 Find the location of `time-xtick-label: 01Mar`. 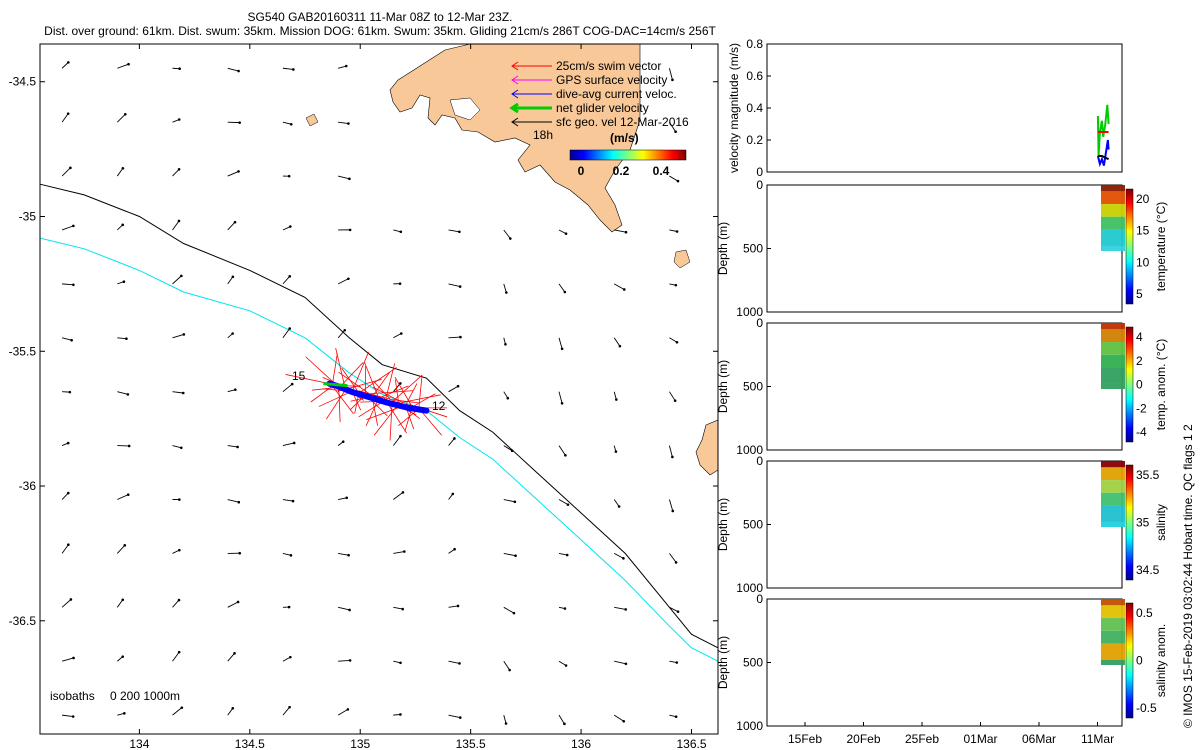

time-xtick-label: 01Mar is located at coordinates (980, 739).